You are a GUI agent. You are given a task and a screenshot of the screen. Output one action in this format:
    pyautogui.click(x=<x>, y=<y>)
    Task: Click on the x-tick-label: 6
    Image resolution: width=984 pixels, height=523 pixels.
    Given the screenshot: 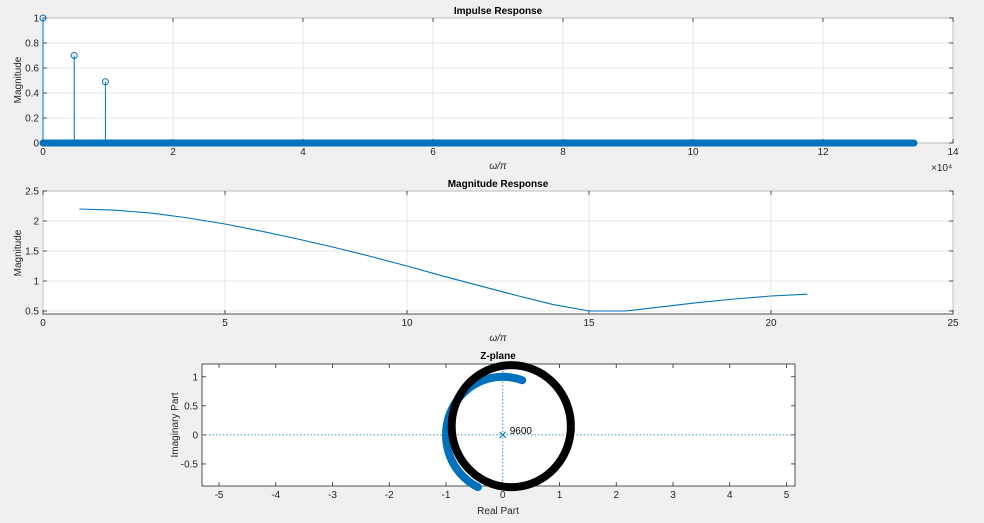 What is the action you would take?
    pyautogui.click(x=433, y=152)
    